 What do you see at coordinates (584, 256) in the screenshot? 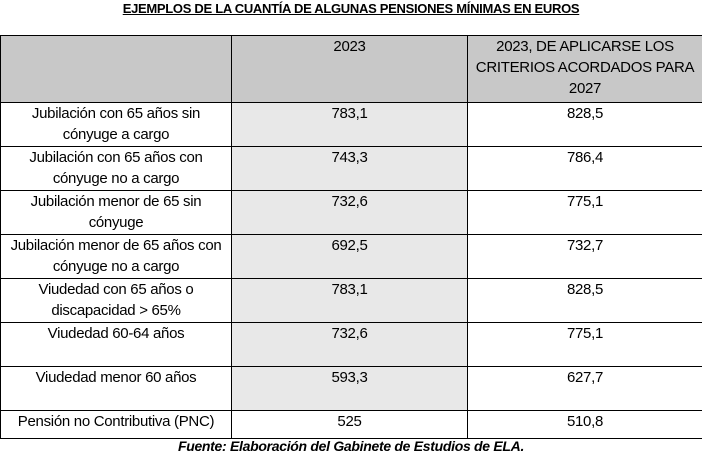
I see `value-2027-criteria: 732,7` at bounding box center [584, 256].